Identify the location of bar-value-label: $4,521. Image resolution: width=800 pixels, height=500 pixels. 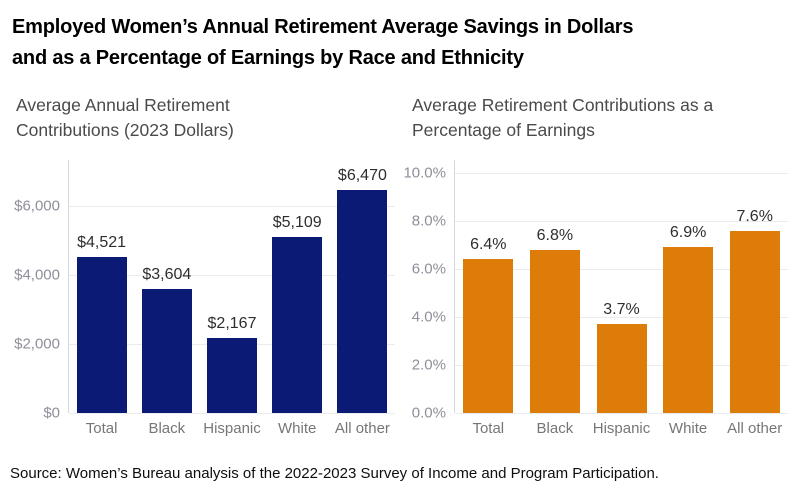
(102, 243).